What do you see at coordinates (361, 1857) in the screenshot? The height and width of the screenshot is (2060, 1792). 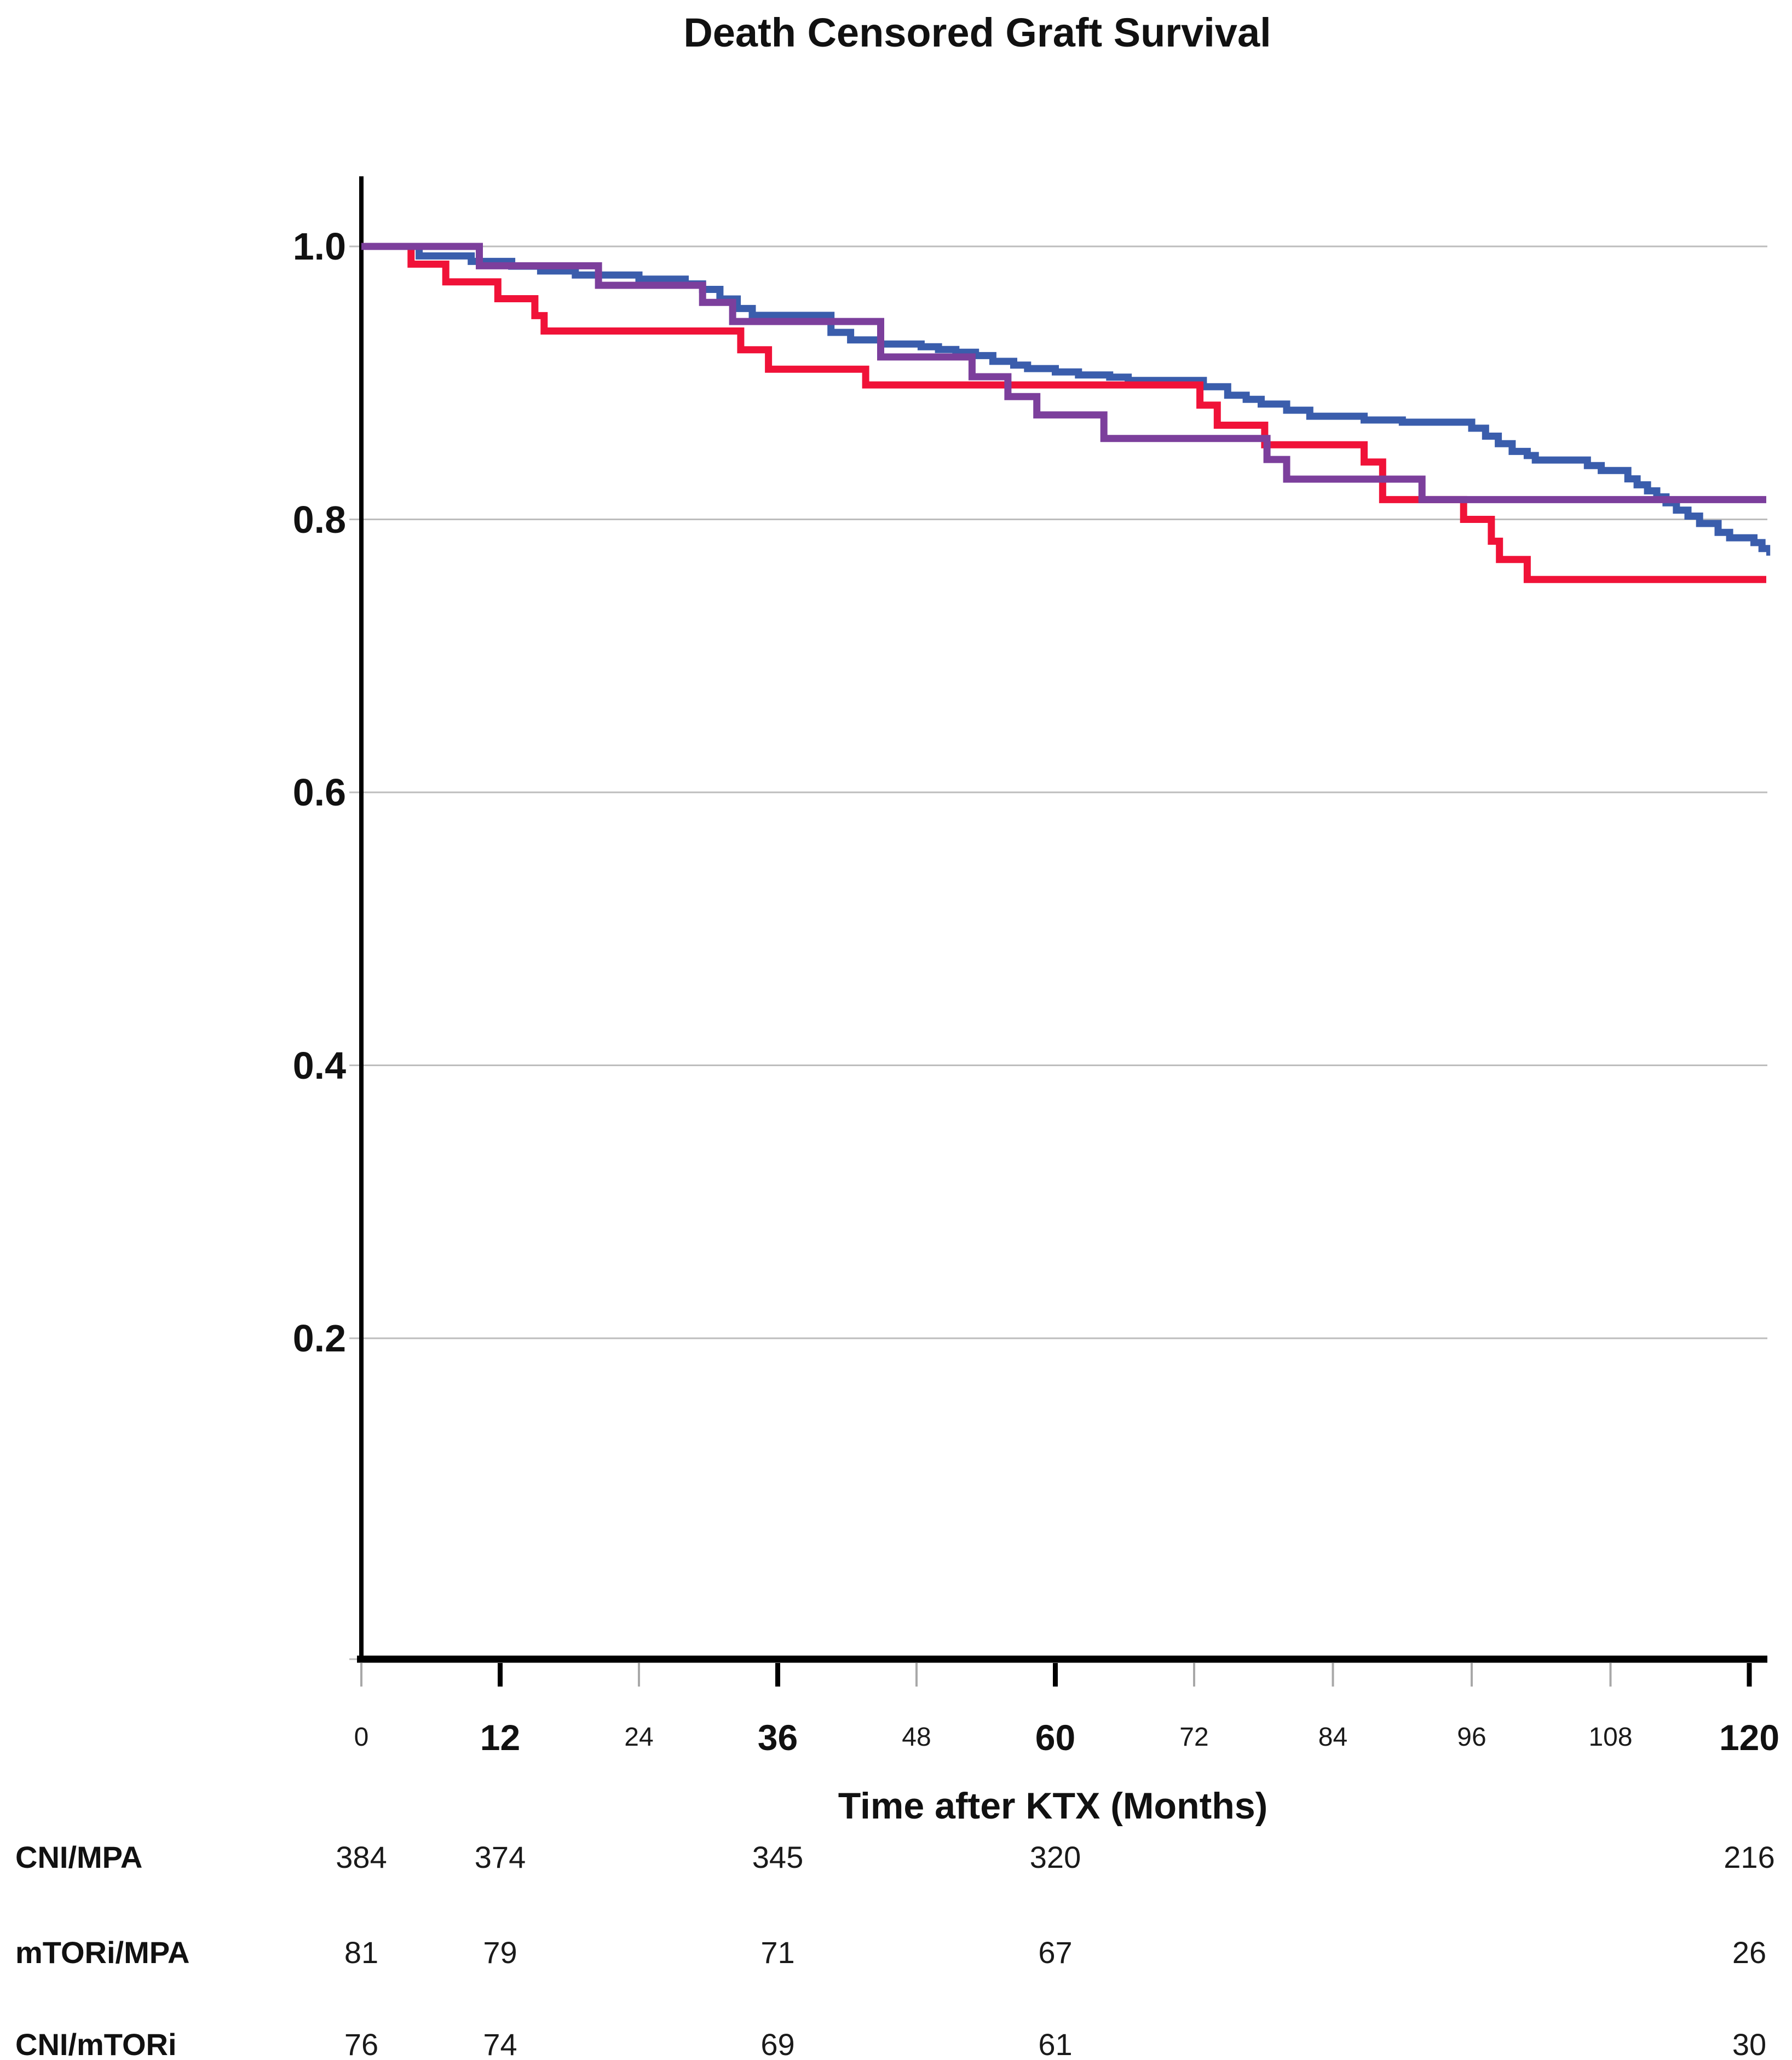 I see `risk-count-cni-mpa: 384` at bounding box center [361, 1857].